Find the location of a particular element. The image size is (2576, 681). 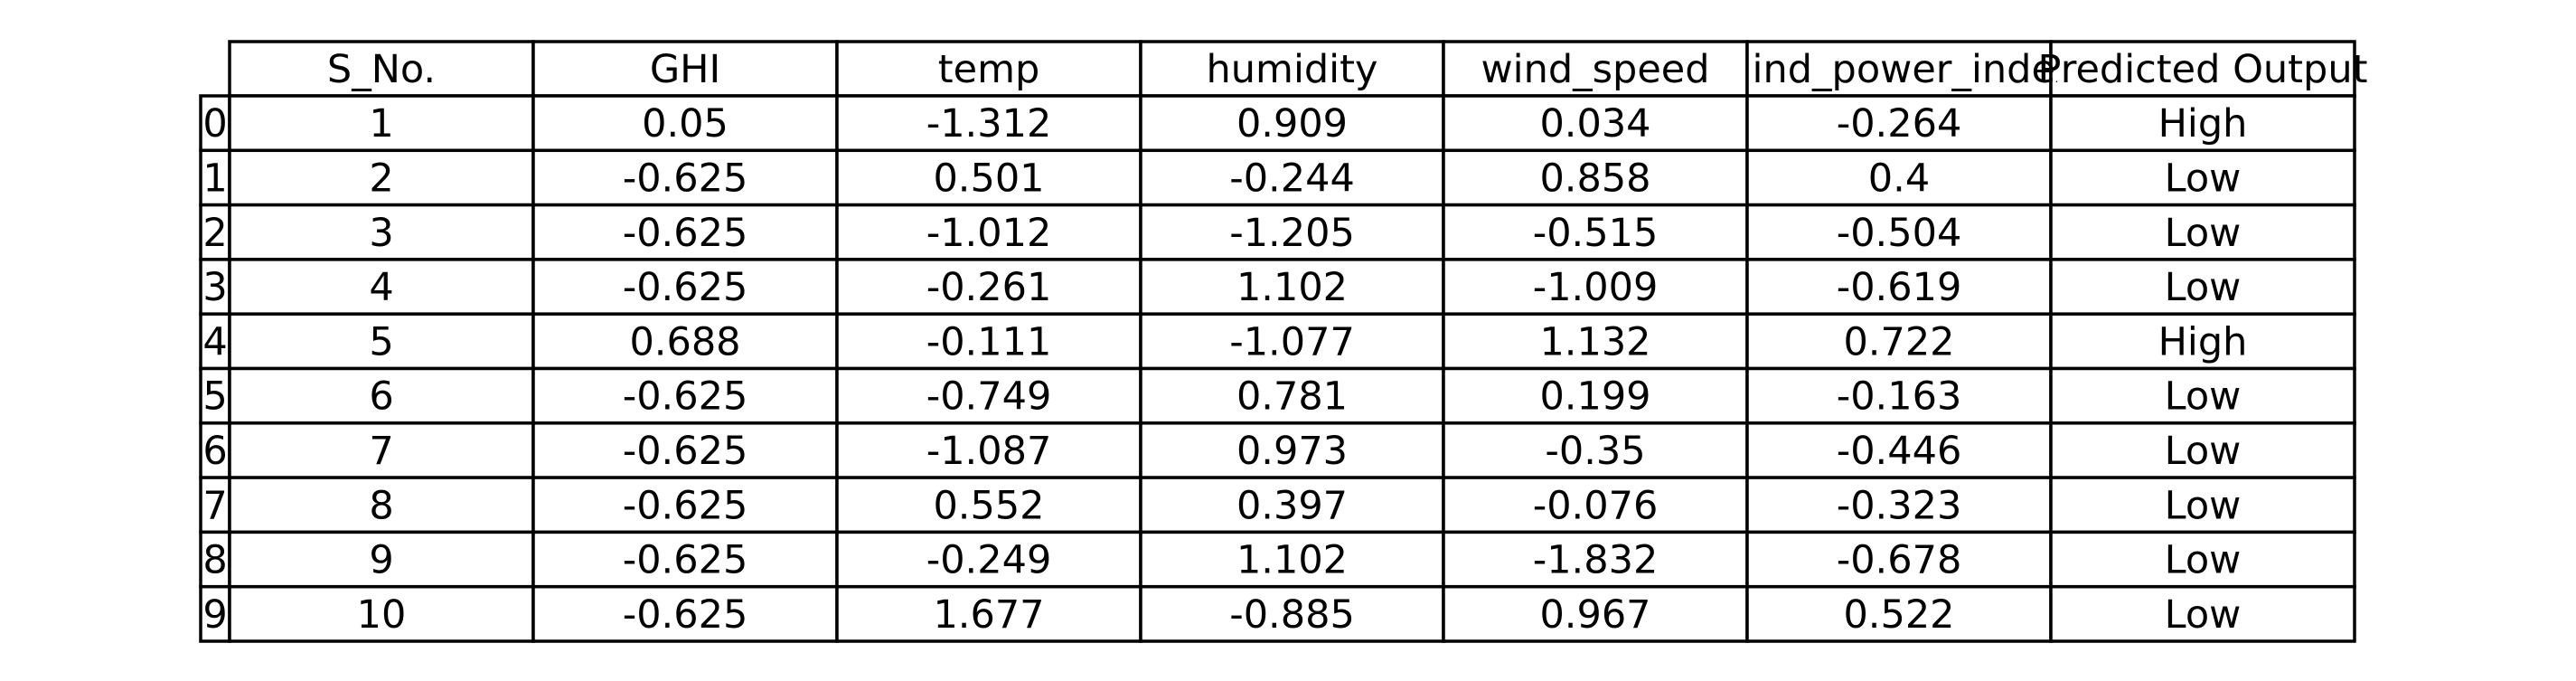

cell-value: 0.397 is located at coordinates (1292, 505).